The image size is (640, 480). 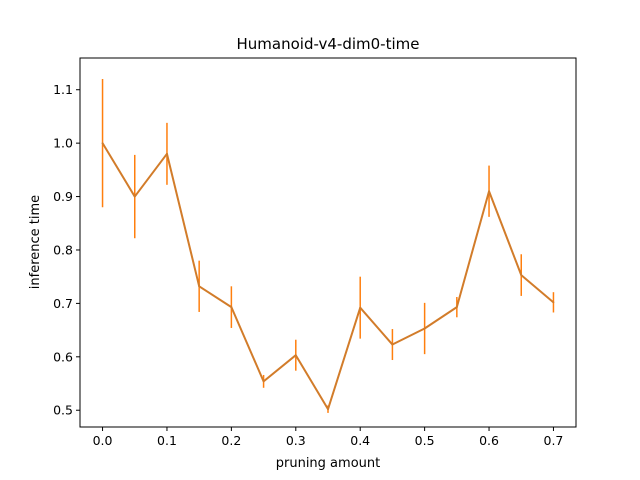 I want to click on y-tick-label: 1.0, so click(x=63, y=143).